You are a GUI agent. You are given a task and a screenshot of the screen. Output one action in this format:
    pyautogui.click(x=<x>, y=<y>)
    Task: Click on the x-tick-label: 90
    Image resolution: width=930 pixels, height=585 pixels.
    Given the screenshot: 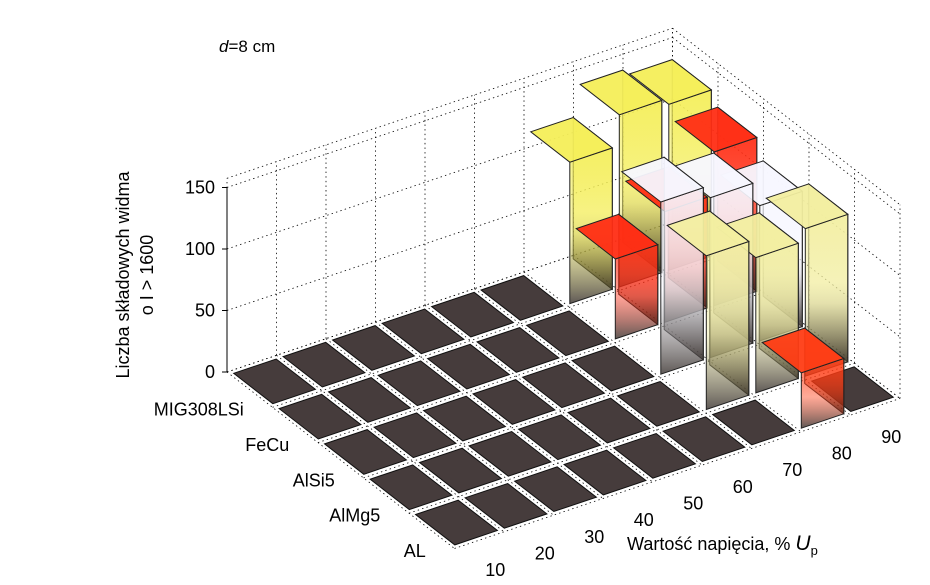 What is the action you would take?
    pyautogui.click(x=891, y=437)
    